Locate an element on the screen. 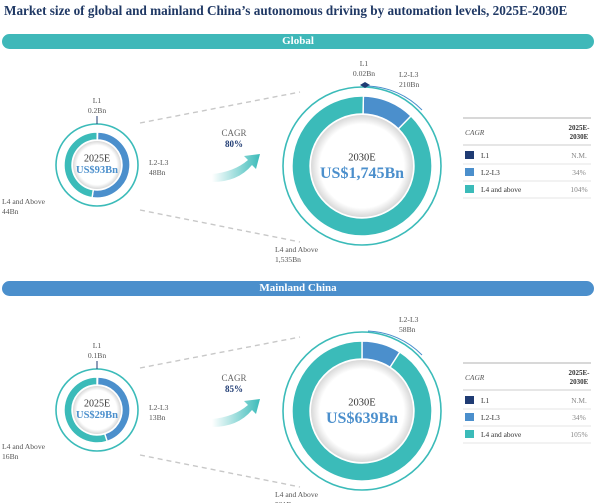 This screenshot has width=596, height=503. global-2025-l2-value: 48Bn is located at coordinates (157, 172).